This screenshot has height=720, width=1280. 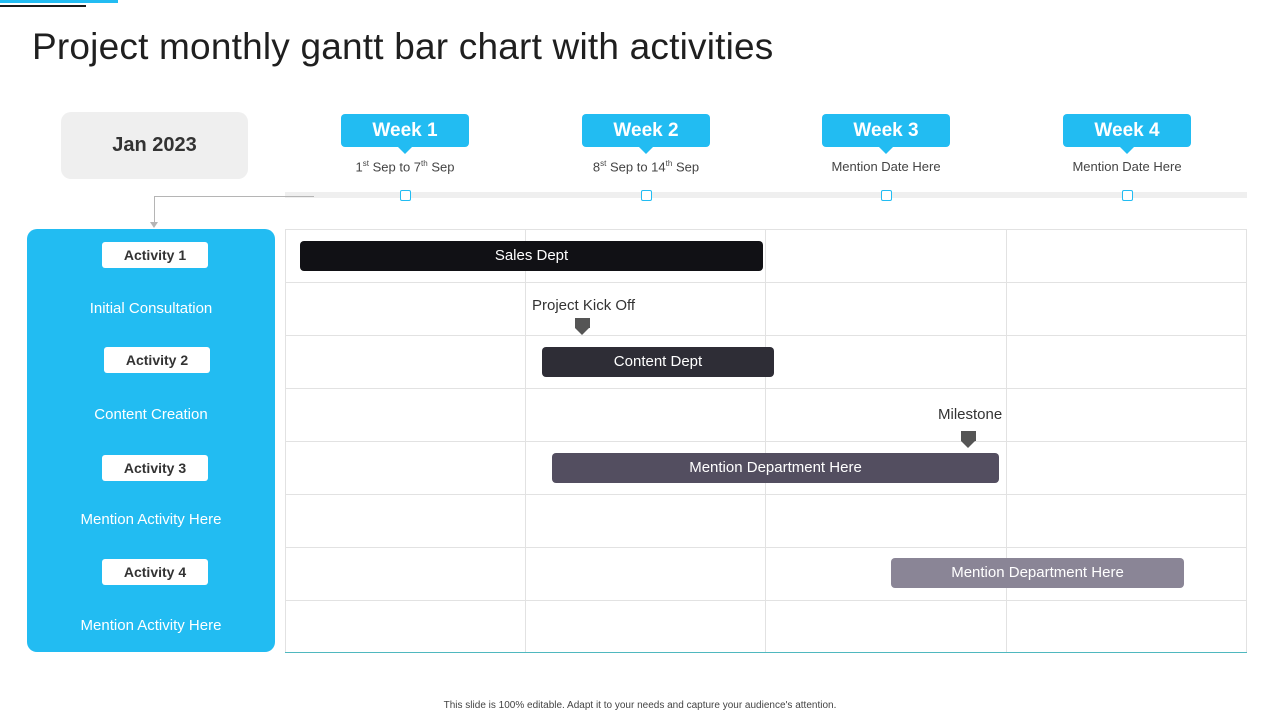 I want to click on week-2-header: Week 2 8st Sep to 14th Sep, so click(x=646, y=144).